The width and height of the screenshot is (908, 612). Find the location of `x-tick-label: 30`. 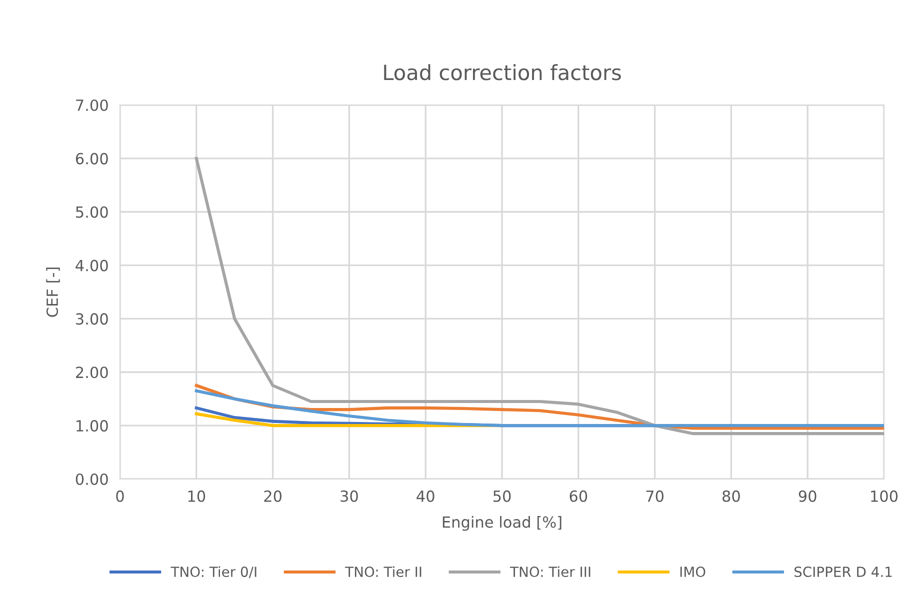

x-tick-label: 30 is located at coordinates (349, 496).